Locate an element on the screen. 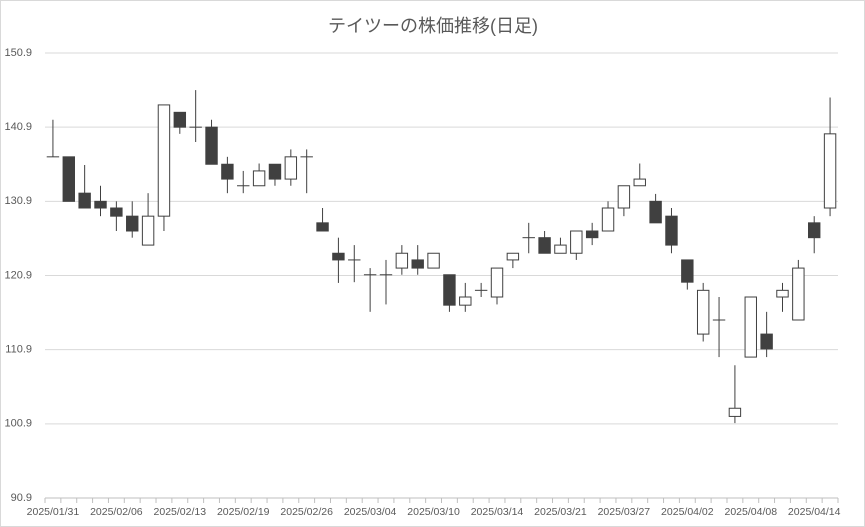 Image resolution: width=865 pixels, height=527 pixels. y-tick-label: 110.9 is located at coordinates (18, 350).